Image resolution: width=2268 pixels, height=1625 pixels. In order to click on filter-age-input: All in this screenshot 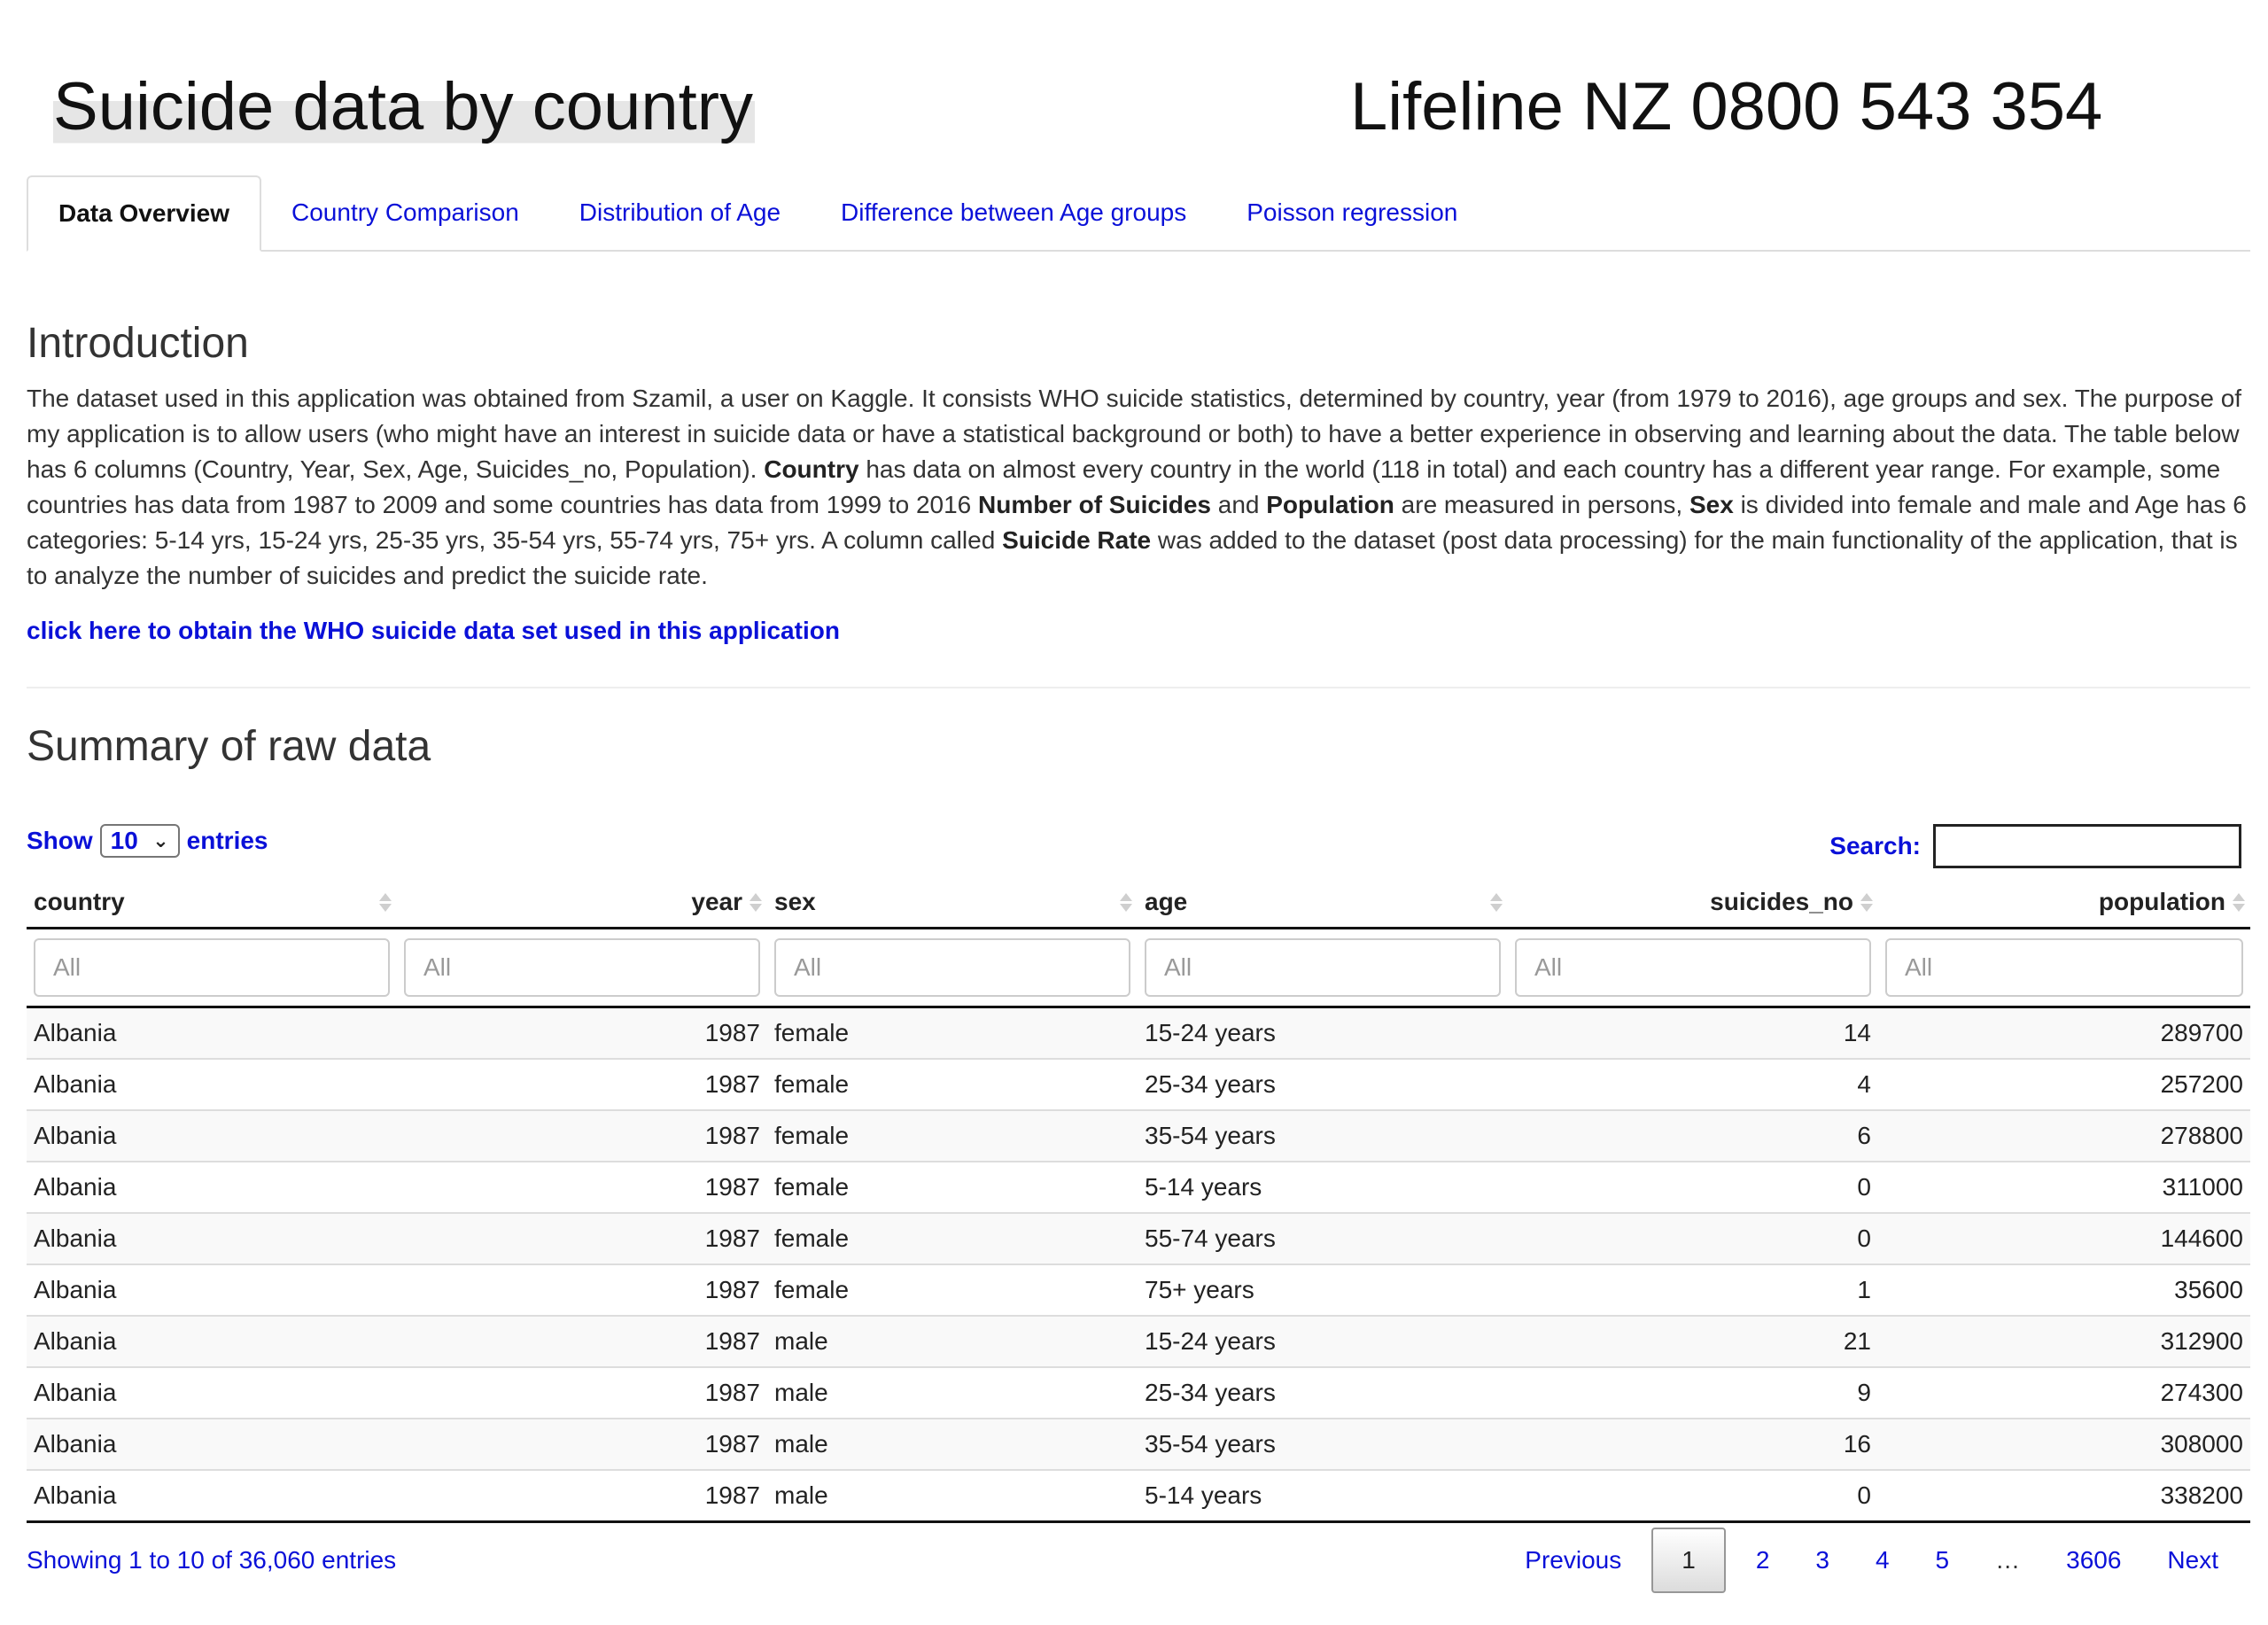, I will do `click(1323, 967)`.